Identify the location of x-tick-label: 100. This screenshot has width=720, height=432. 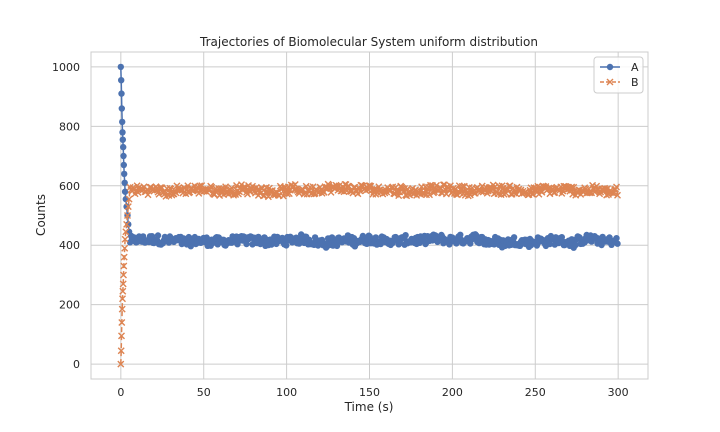
(286, 392).